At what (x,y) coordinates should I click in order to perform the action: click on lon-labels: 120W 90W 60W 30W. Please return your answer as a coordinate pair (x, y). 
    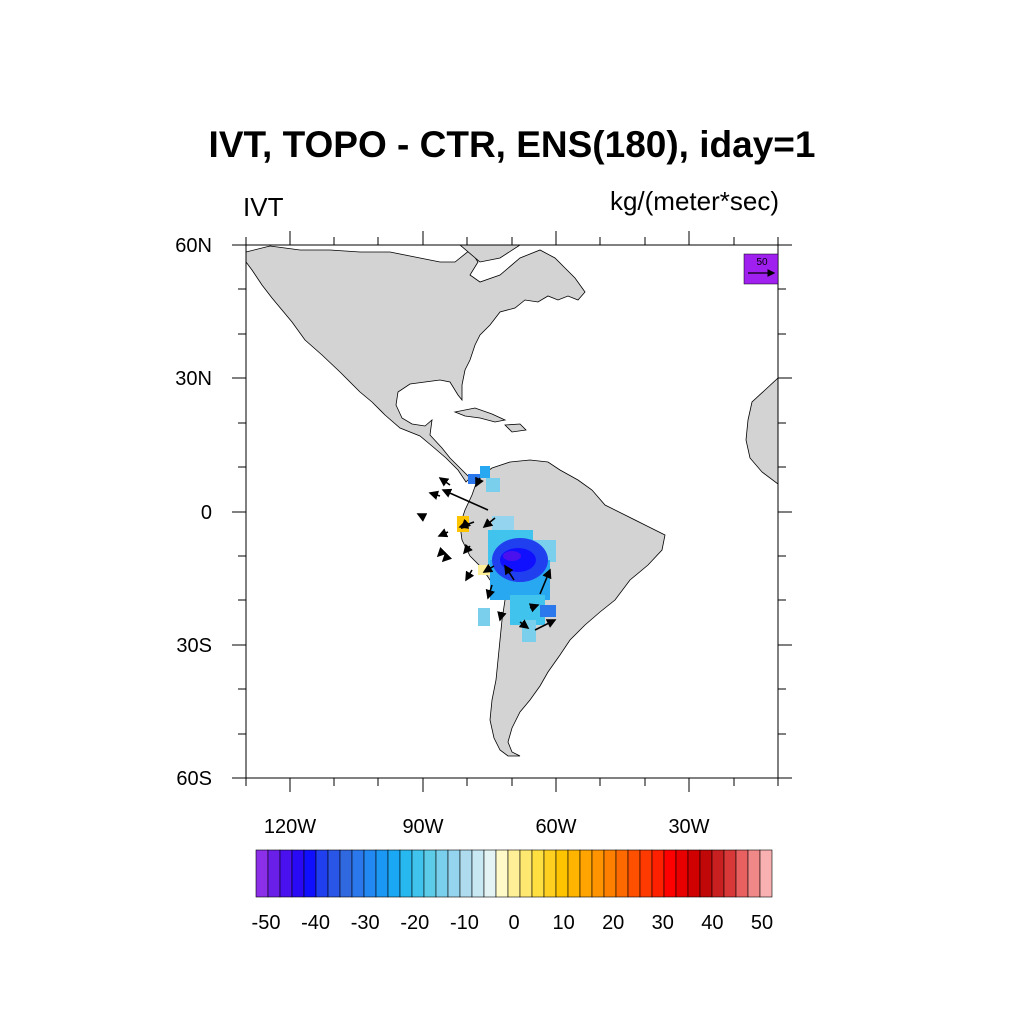
    Looking at the image, I should click on (487, 827).